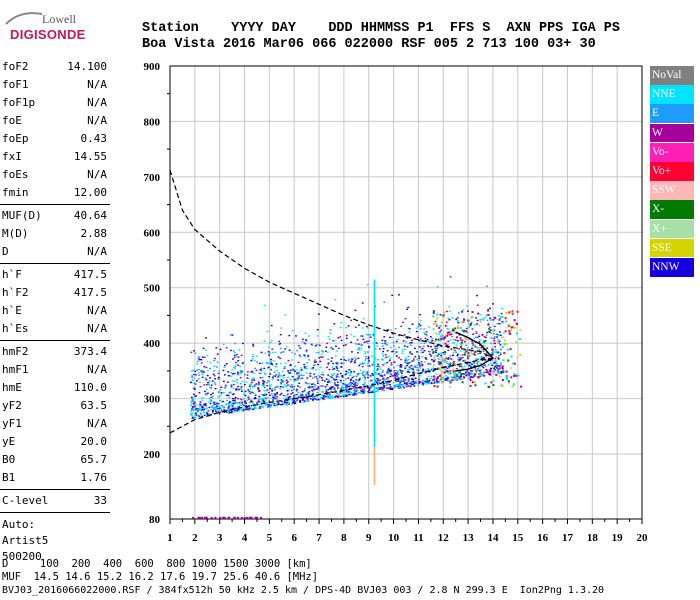 The width and height of the screenshot is (700, 600). Describe the element at coordinates (672, 248) in the screenshot. I see `legend-item: SSE` at that location.